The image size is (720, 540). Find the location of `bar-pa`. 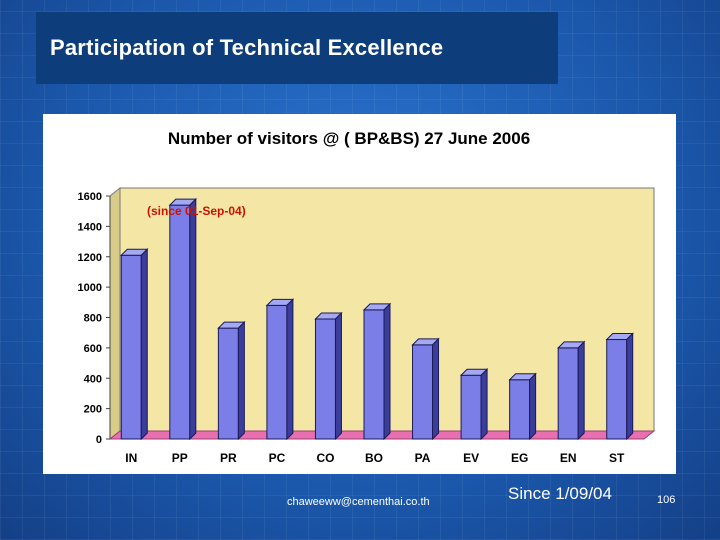

bar-pa is located at coordinates (425, 389).